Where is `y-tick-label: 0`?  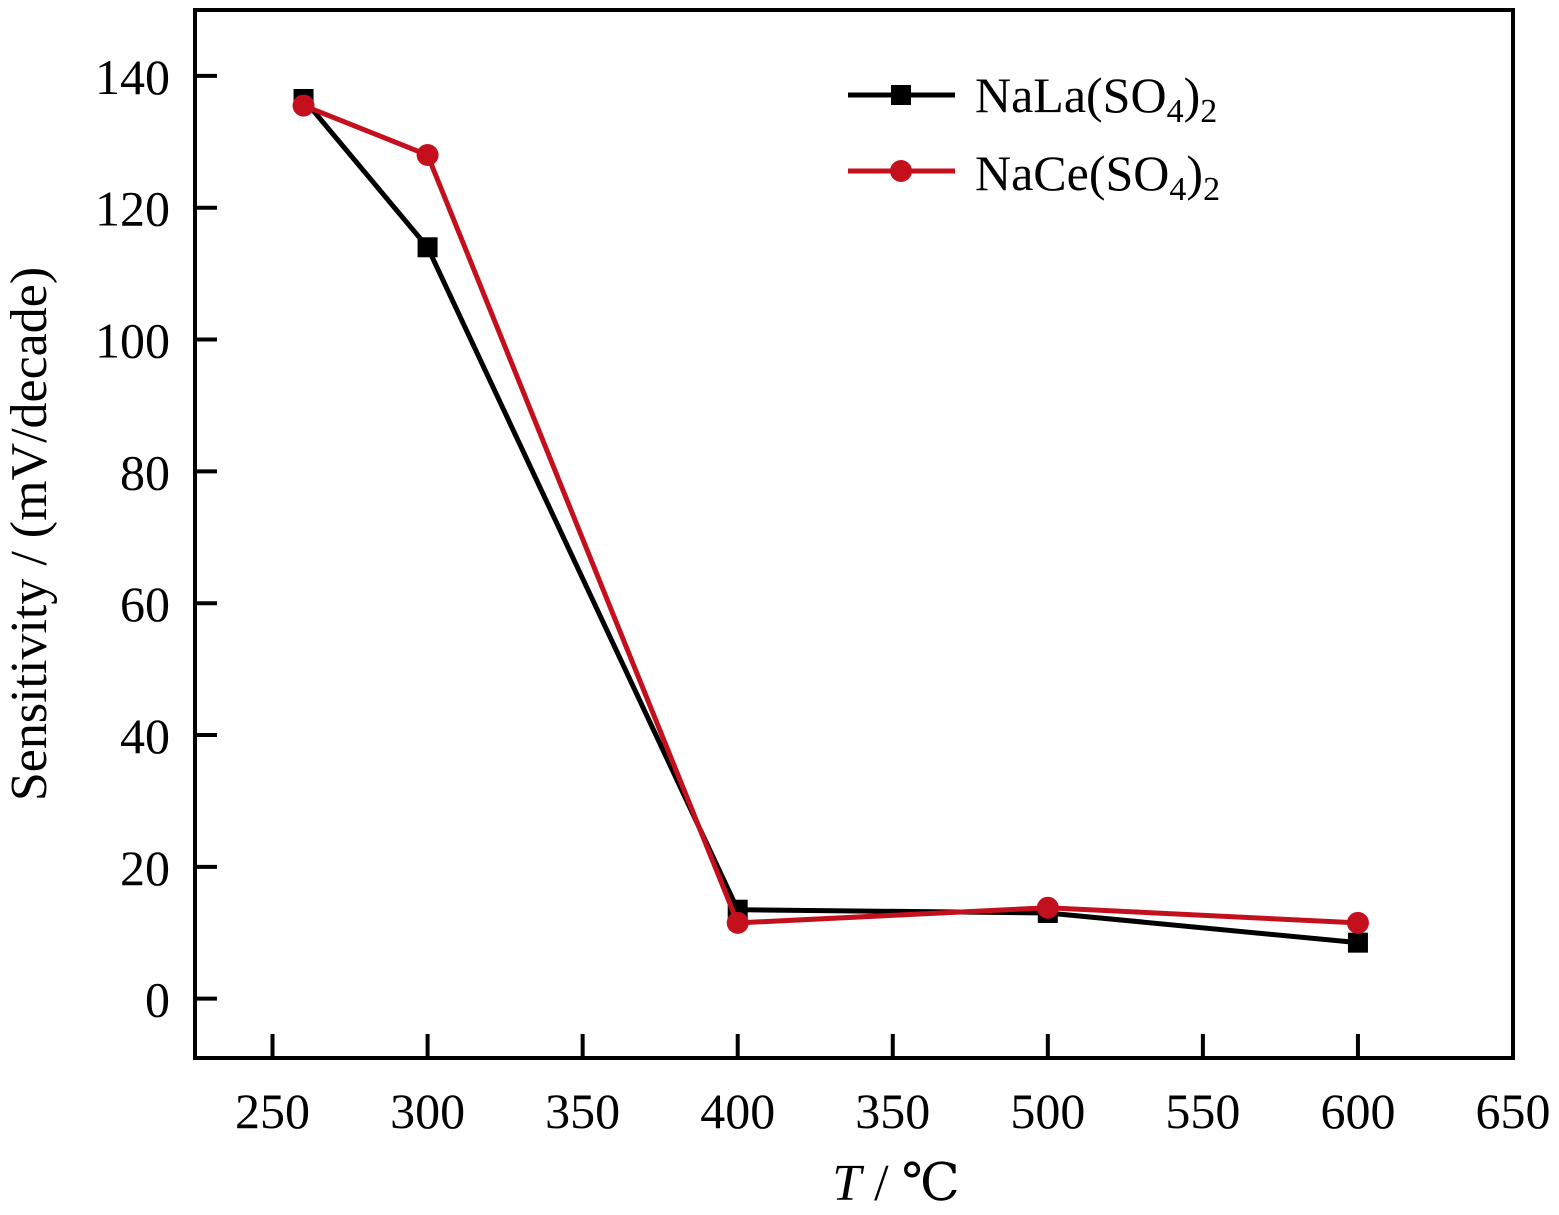
y-tick-label: 0 is located at coordinates (157, 1000).